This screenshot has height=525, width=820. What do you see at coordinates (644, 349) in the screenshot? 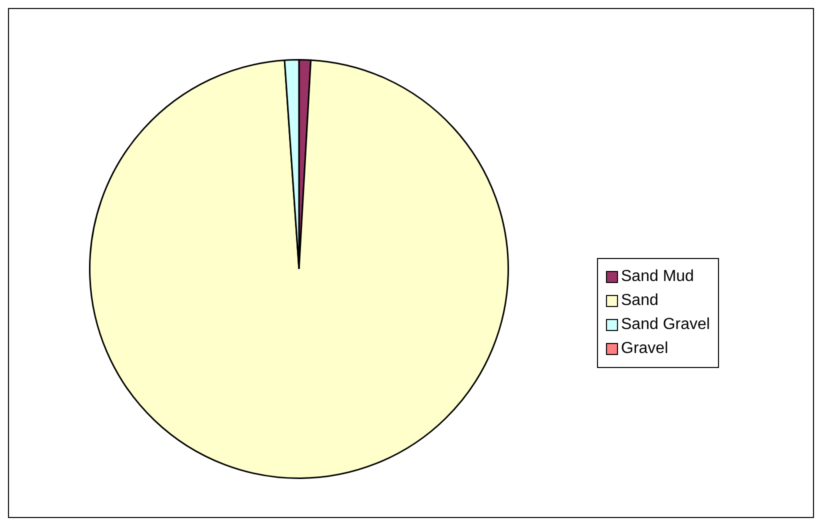
I see `legend-label: Gravel` at bounding box center [644, 349].